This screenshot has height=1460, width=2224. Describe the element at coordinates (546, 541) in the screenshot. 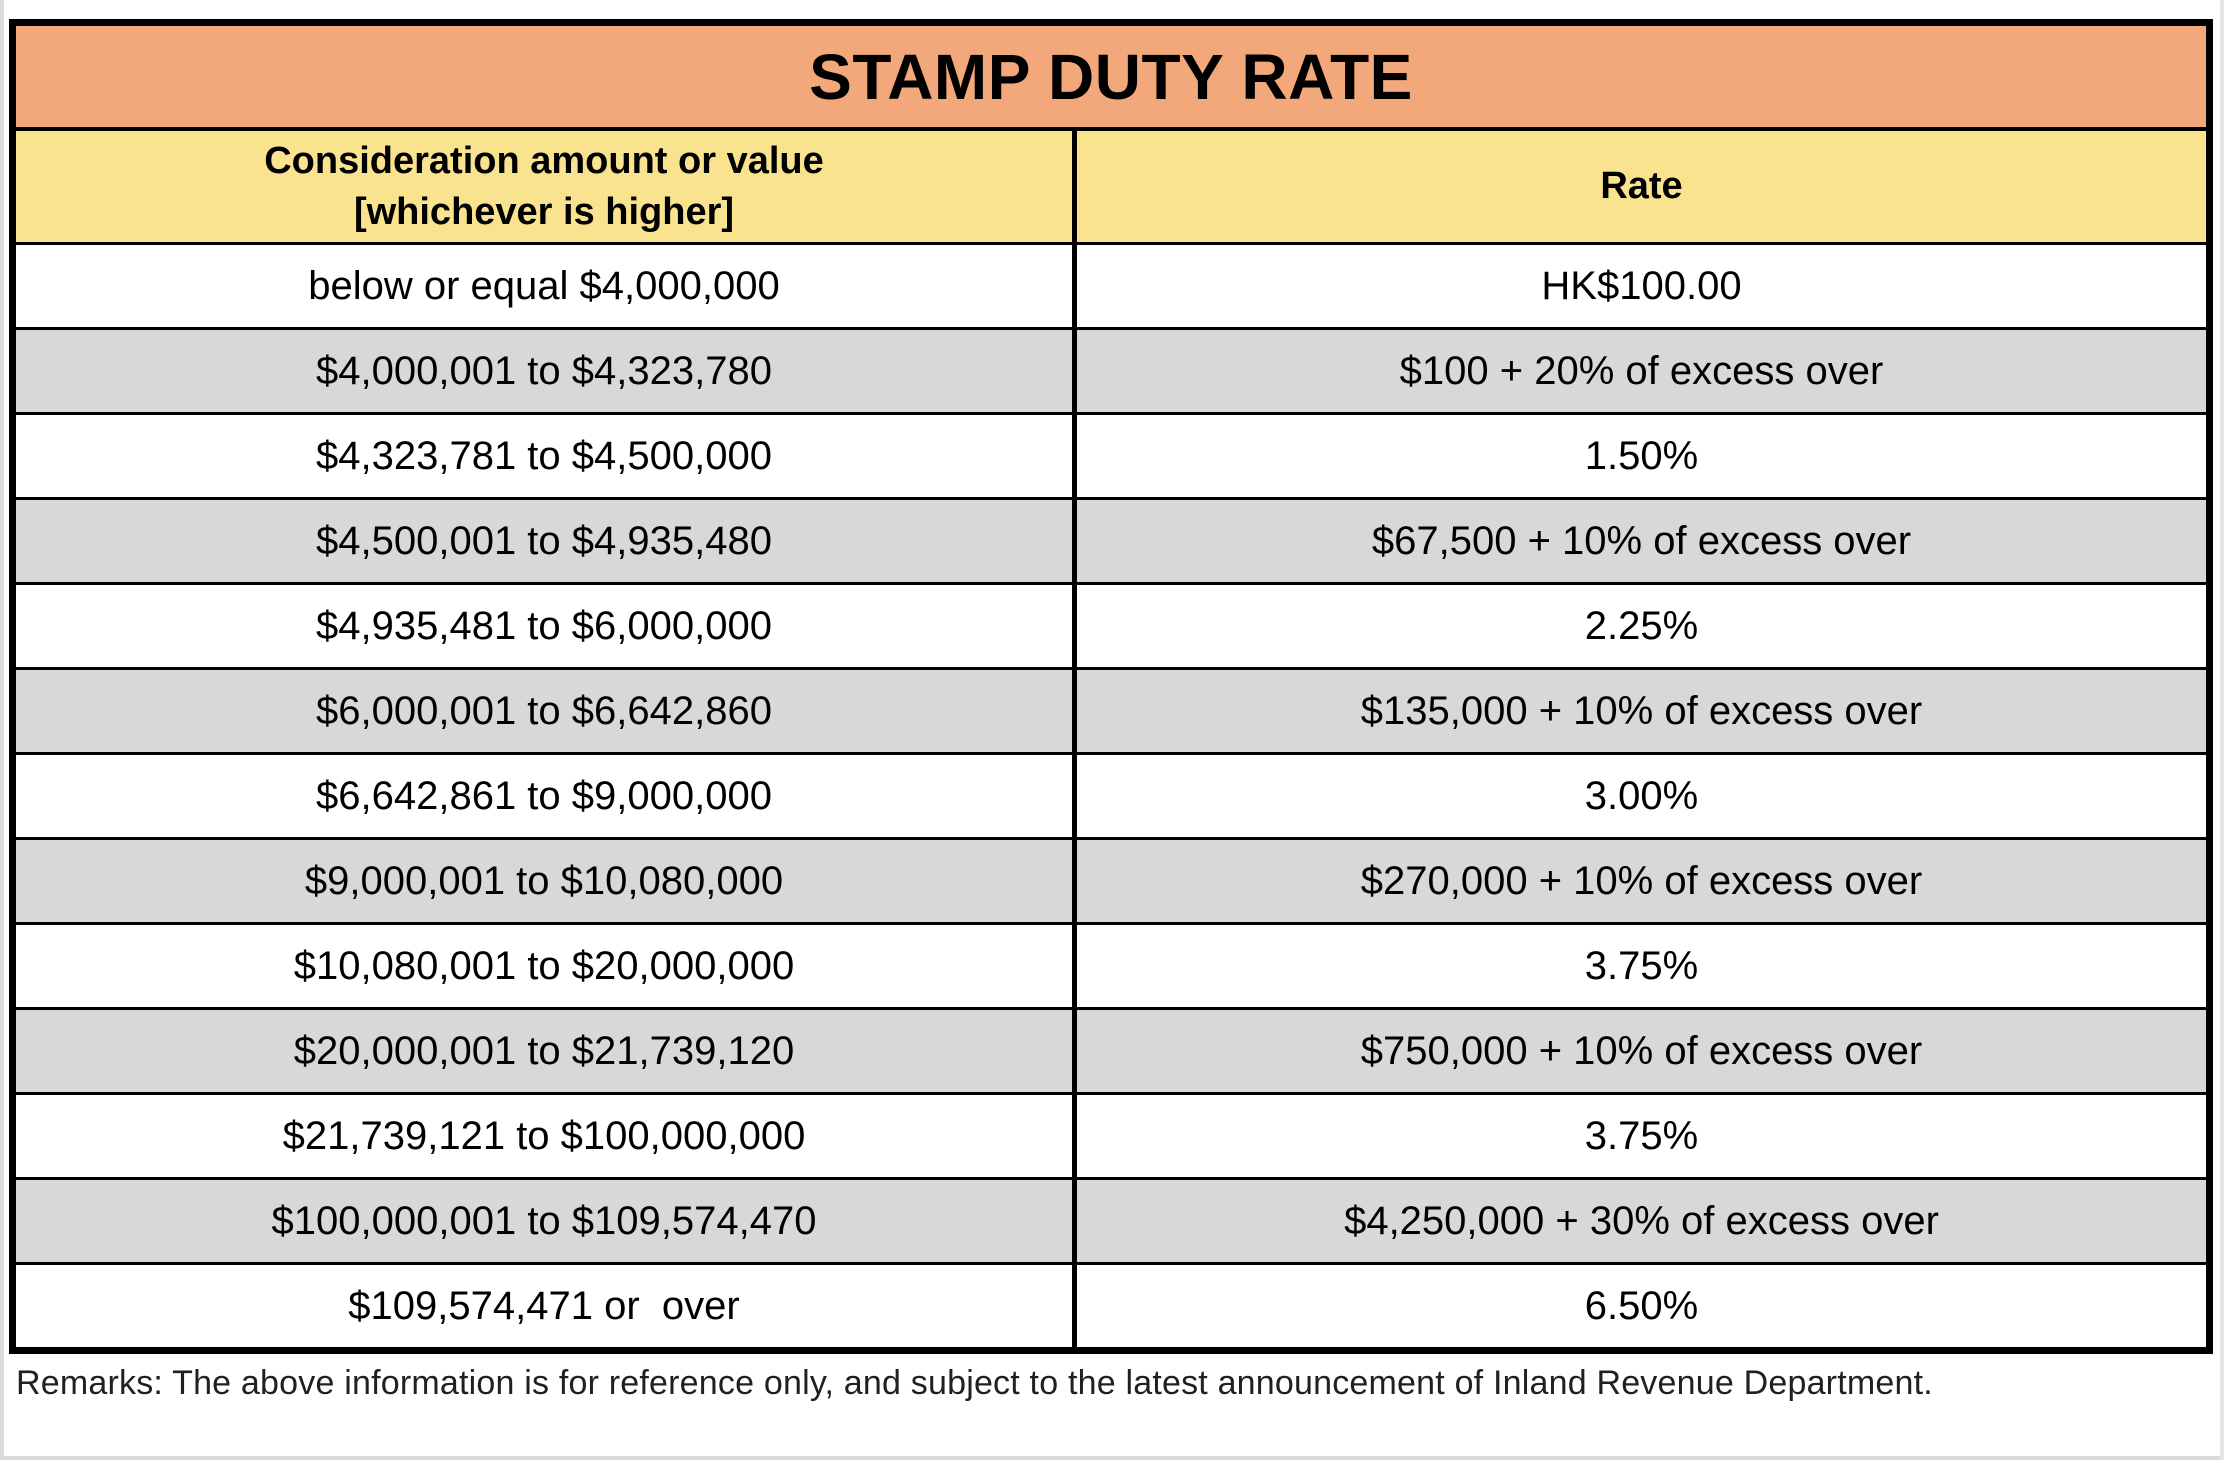

I see `consideration-cell: $4,500,001 to $4,935,480` at that location.